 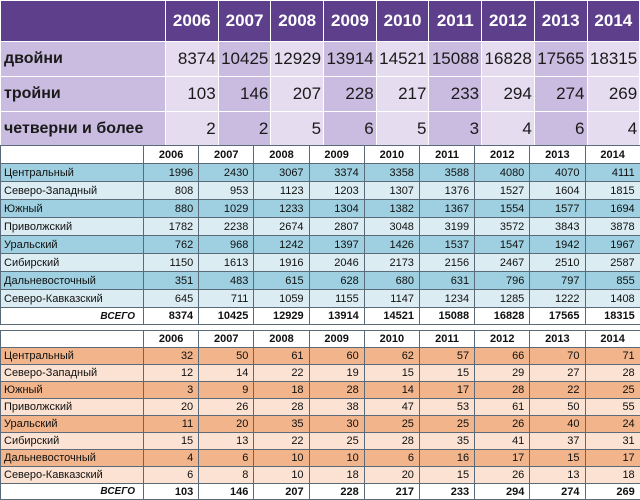 I want to click on year-header: 2007, so click(x=244, y=21).